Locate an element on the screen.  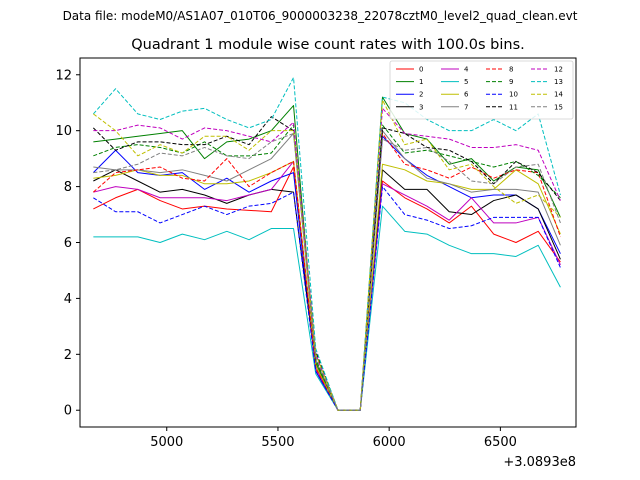
x-tick-label: 6500 is located at coordinates (500, 442).